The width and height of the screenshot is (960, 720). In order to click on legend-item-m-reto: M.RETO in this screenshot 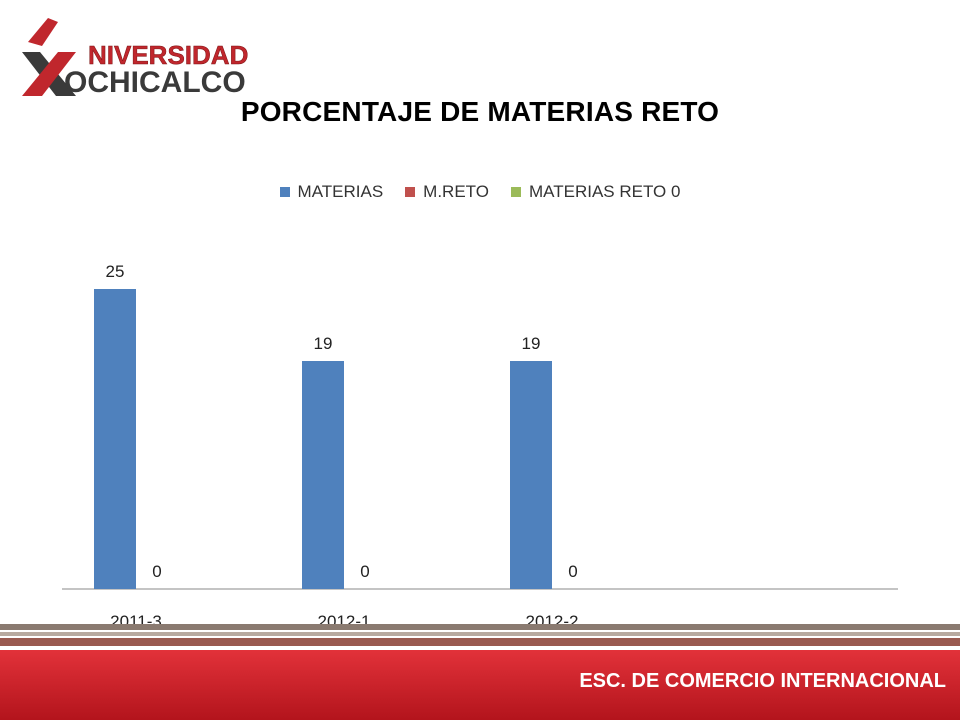, I will do `click(447, 192)`.